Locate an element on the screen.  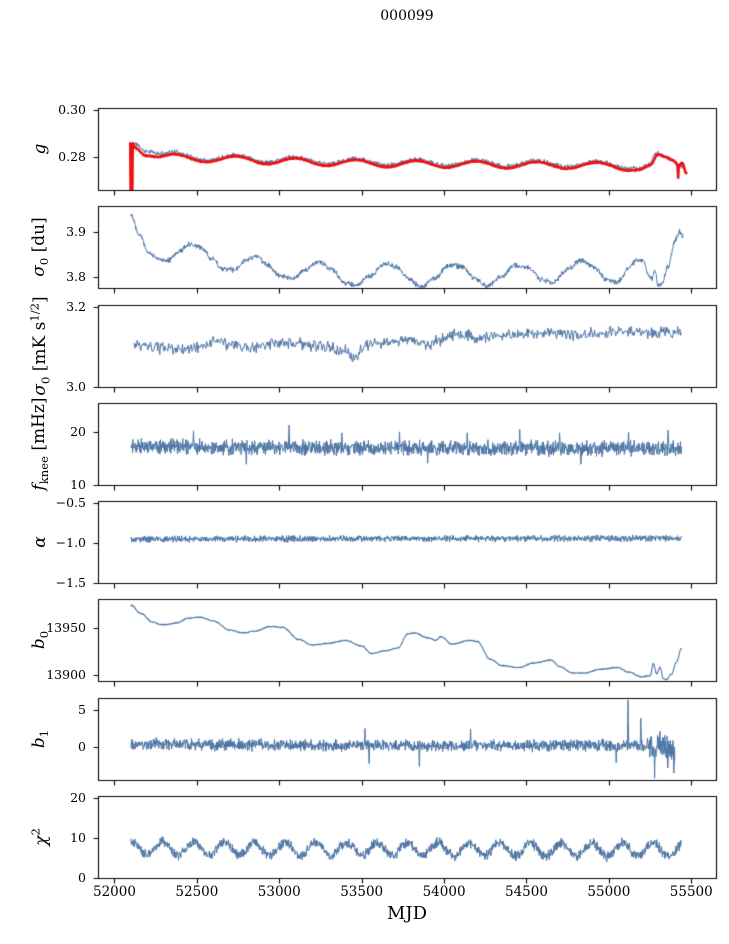
y-tick-label-chi2: 0 is located at coordinates (82, 877).